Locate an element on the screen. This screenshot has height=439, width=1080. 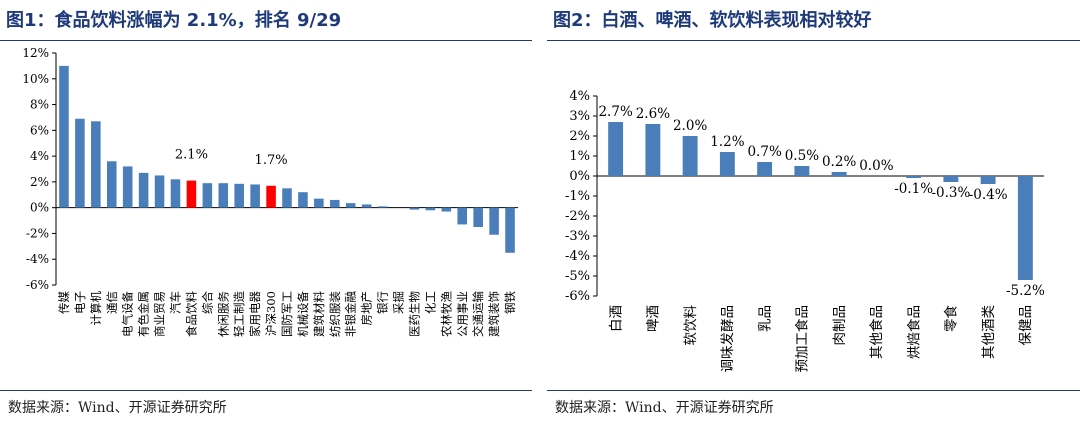
right-data-label: -0.3% is located at coordinates (950, 193).